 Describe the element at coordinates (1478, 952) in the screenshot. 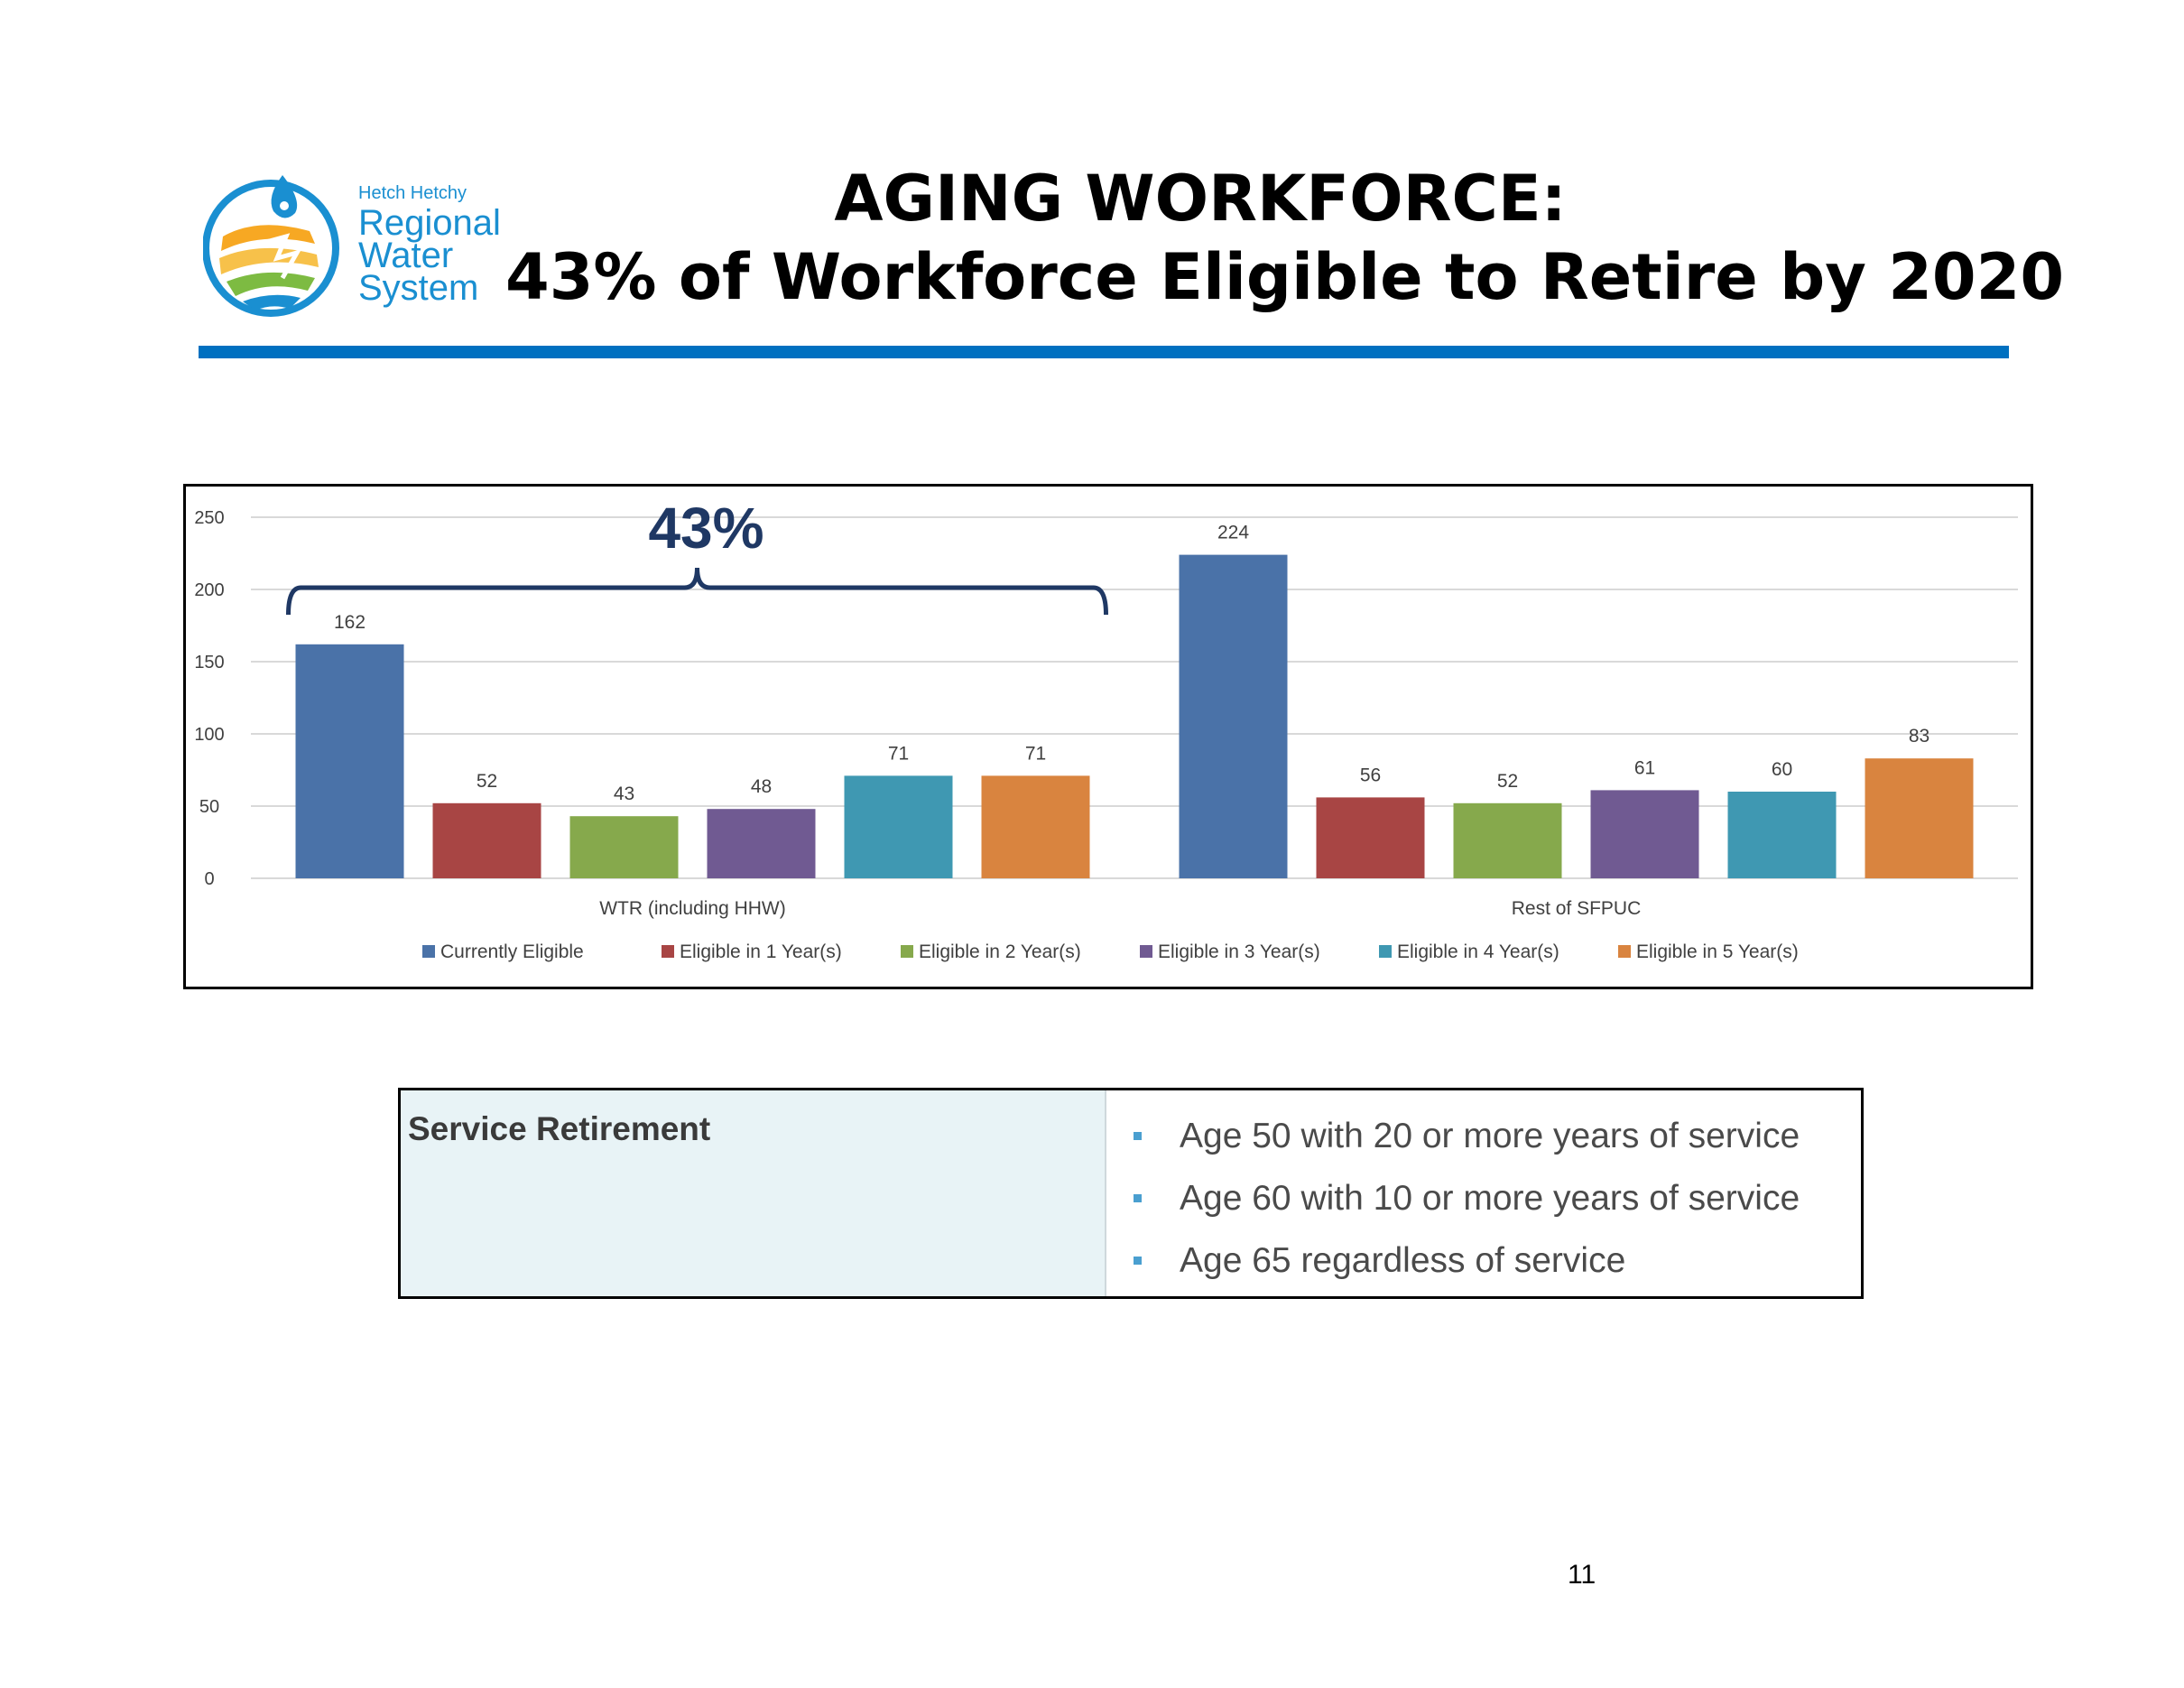

I see `legend-label: Eligible in 4 Year(s)` at that location.